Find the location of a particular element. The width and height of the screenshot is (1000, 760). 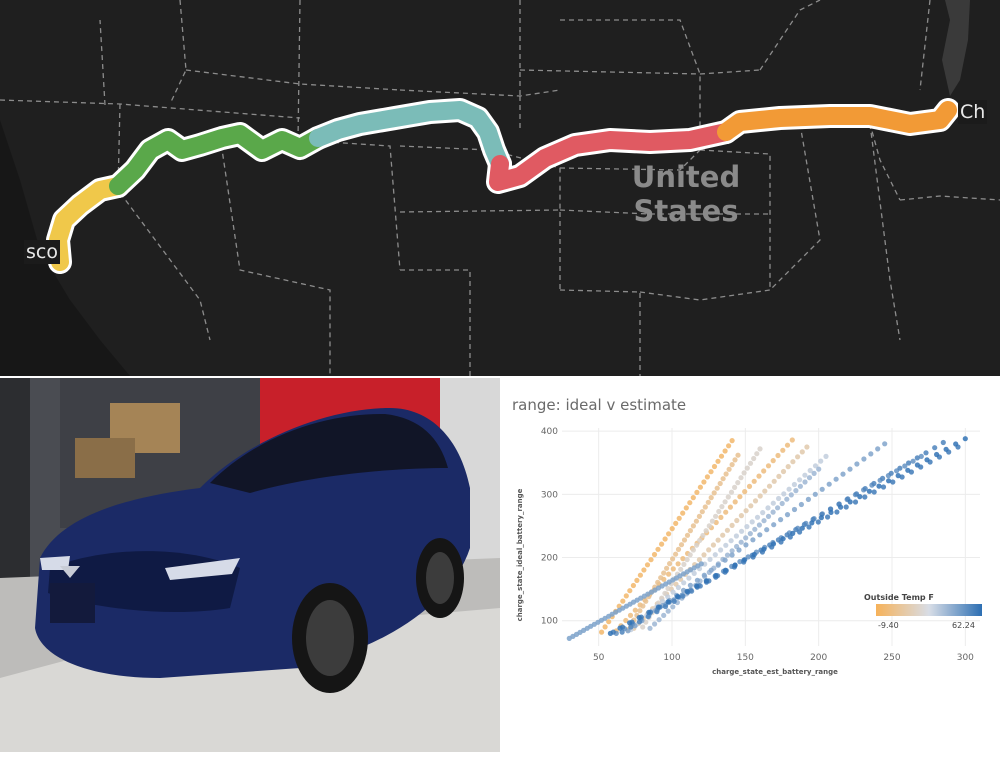

legend-max-label: 62.24 is located at coordinates (963, 625).